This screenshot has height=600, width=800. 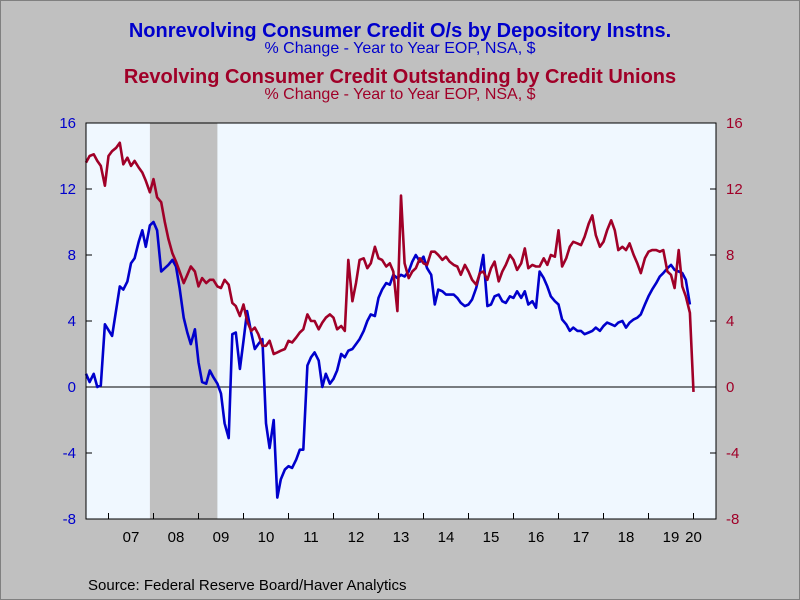 I want to click on y-right-tick-label: -4, so click(x=732, y=453).